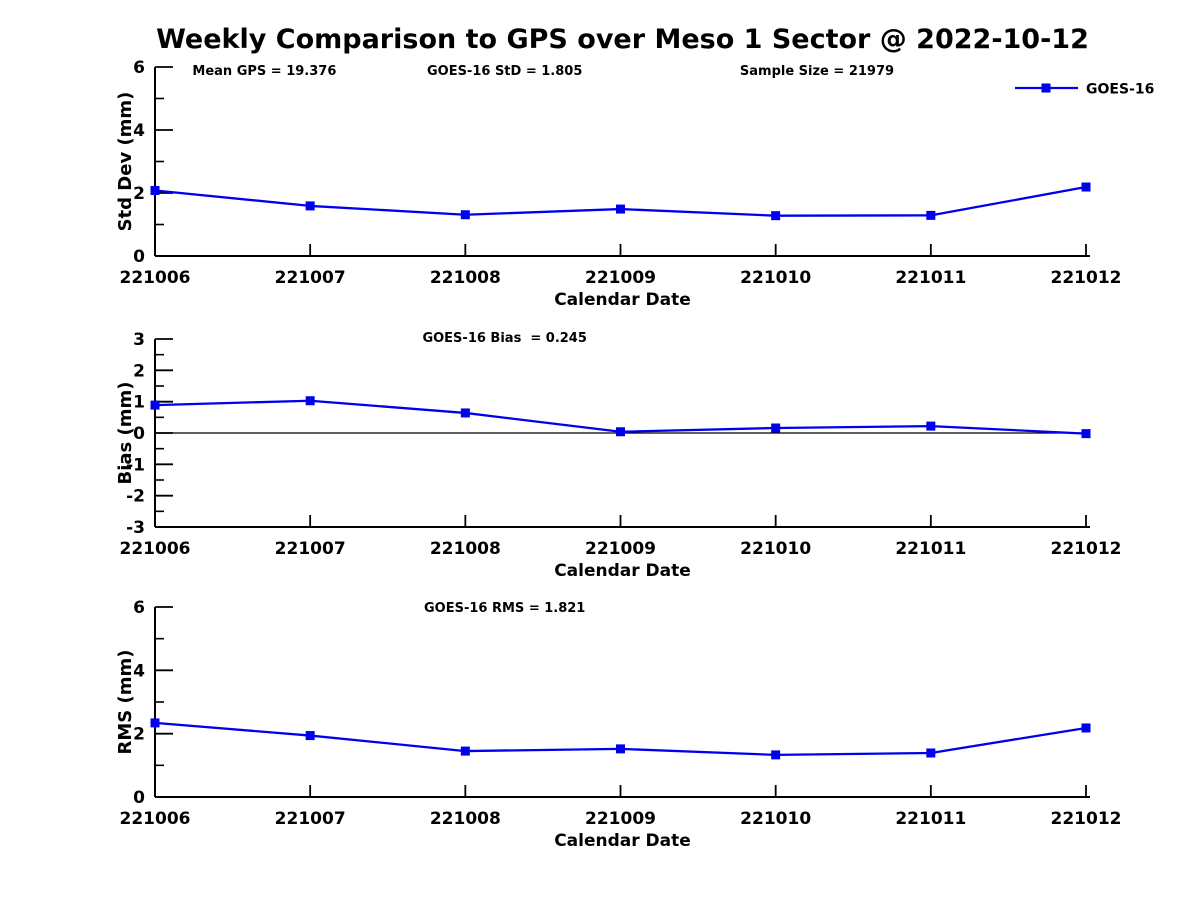 This screenshot has height=900, width=1200. I want to click on annotation-text: GOES-16 RMS = 1.821, so click(504, 608).